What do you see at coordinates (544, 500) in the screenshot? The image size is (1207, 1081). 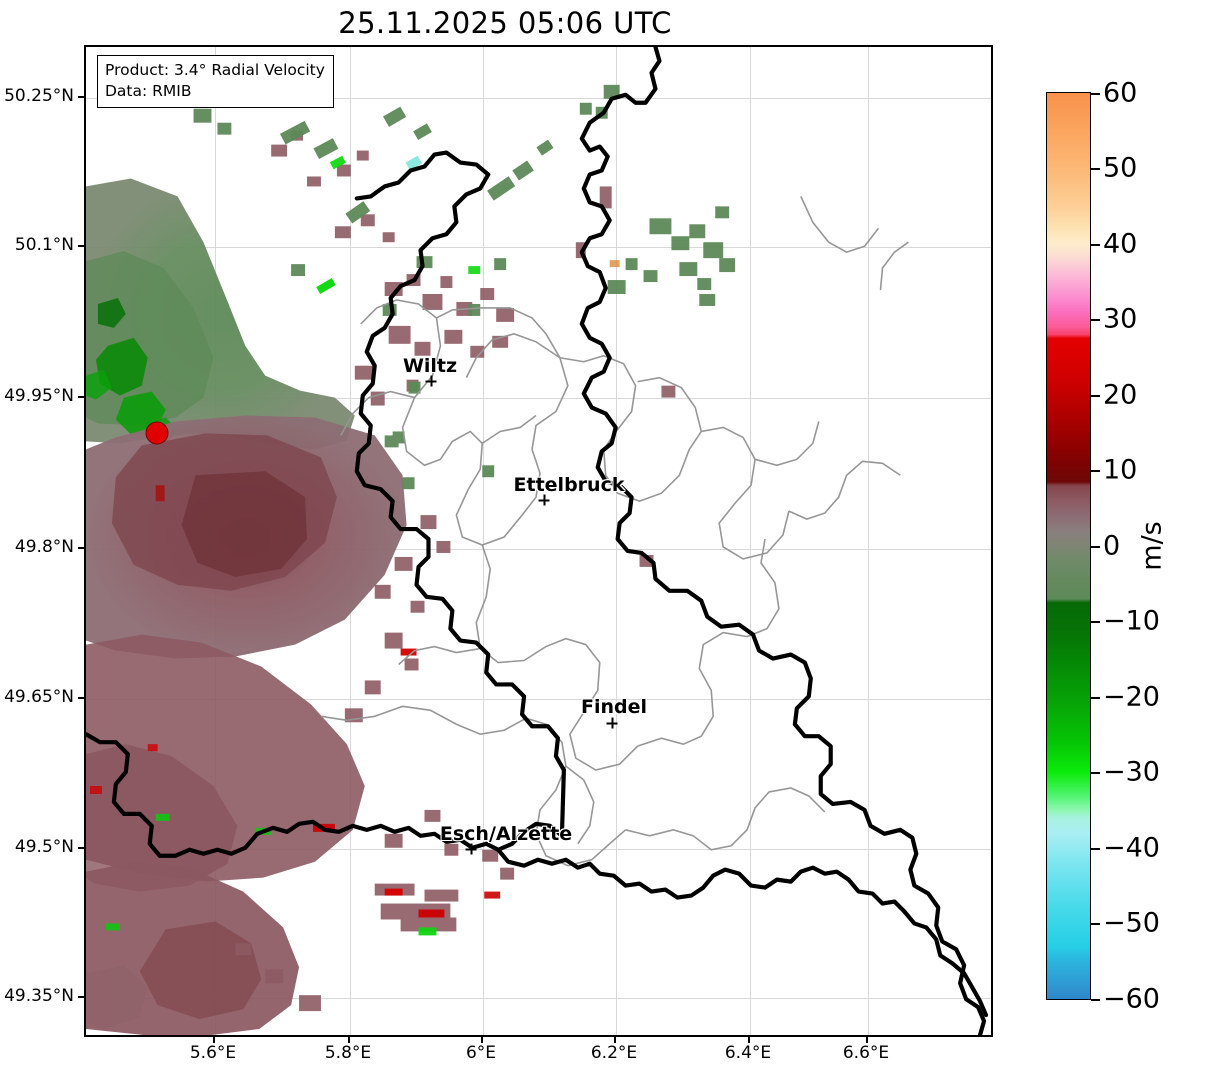 I see `city-marker-ettelbruck` at bounding box center [544, 500].